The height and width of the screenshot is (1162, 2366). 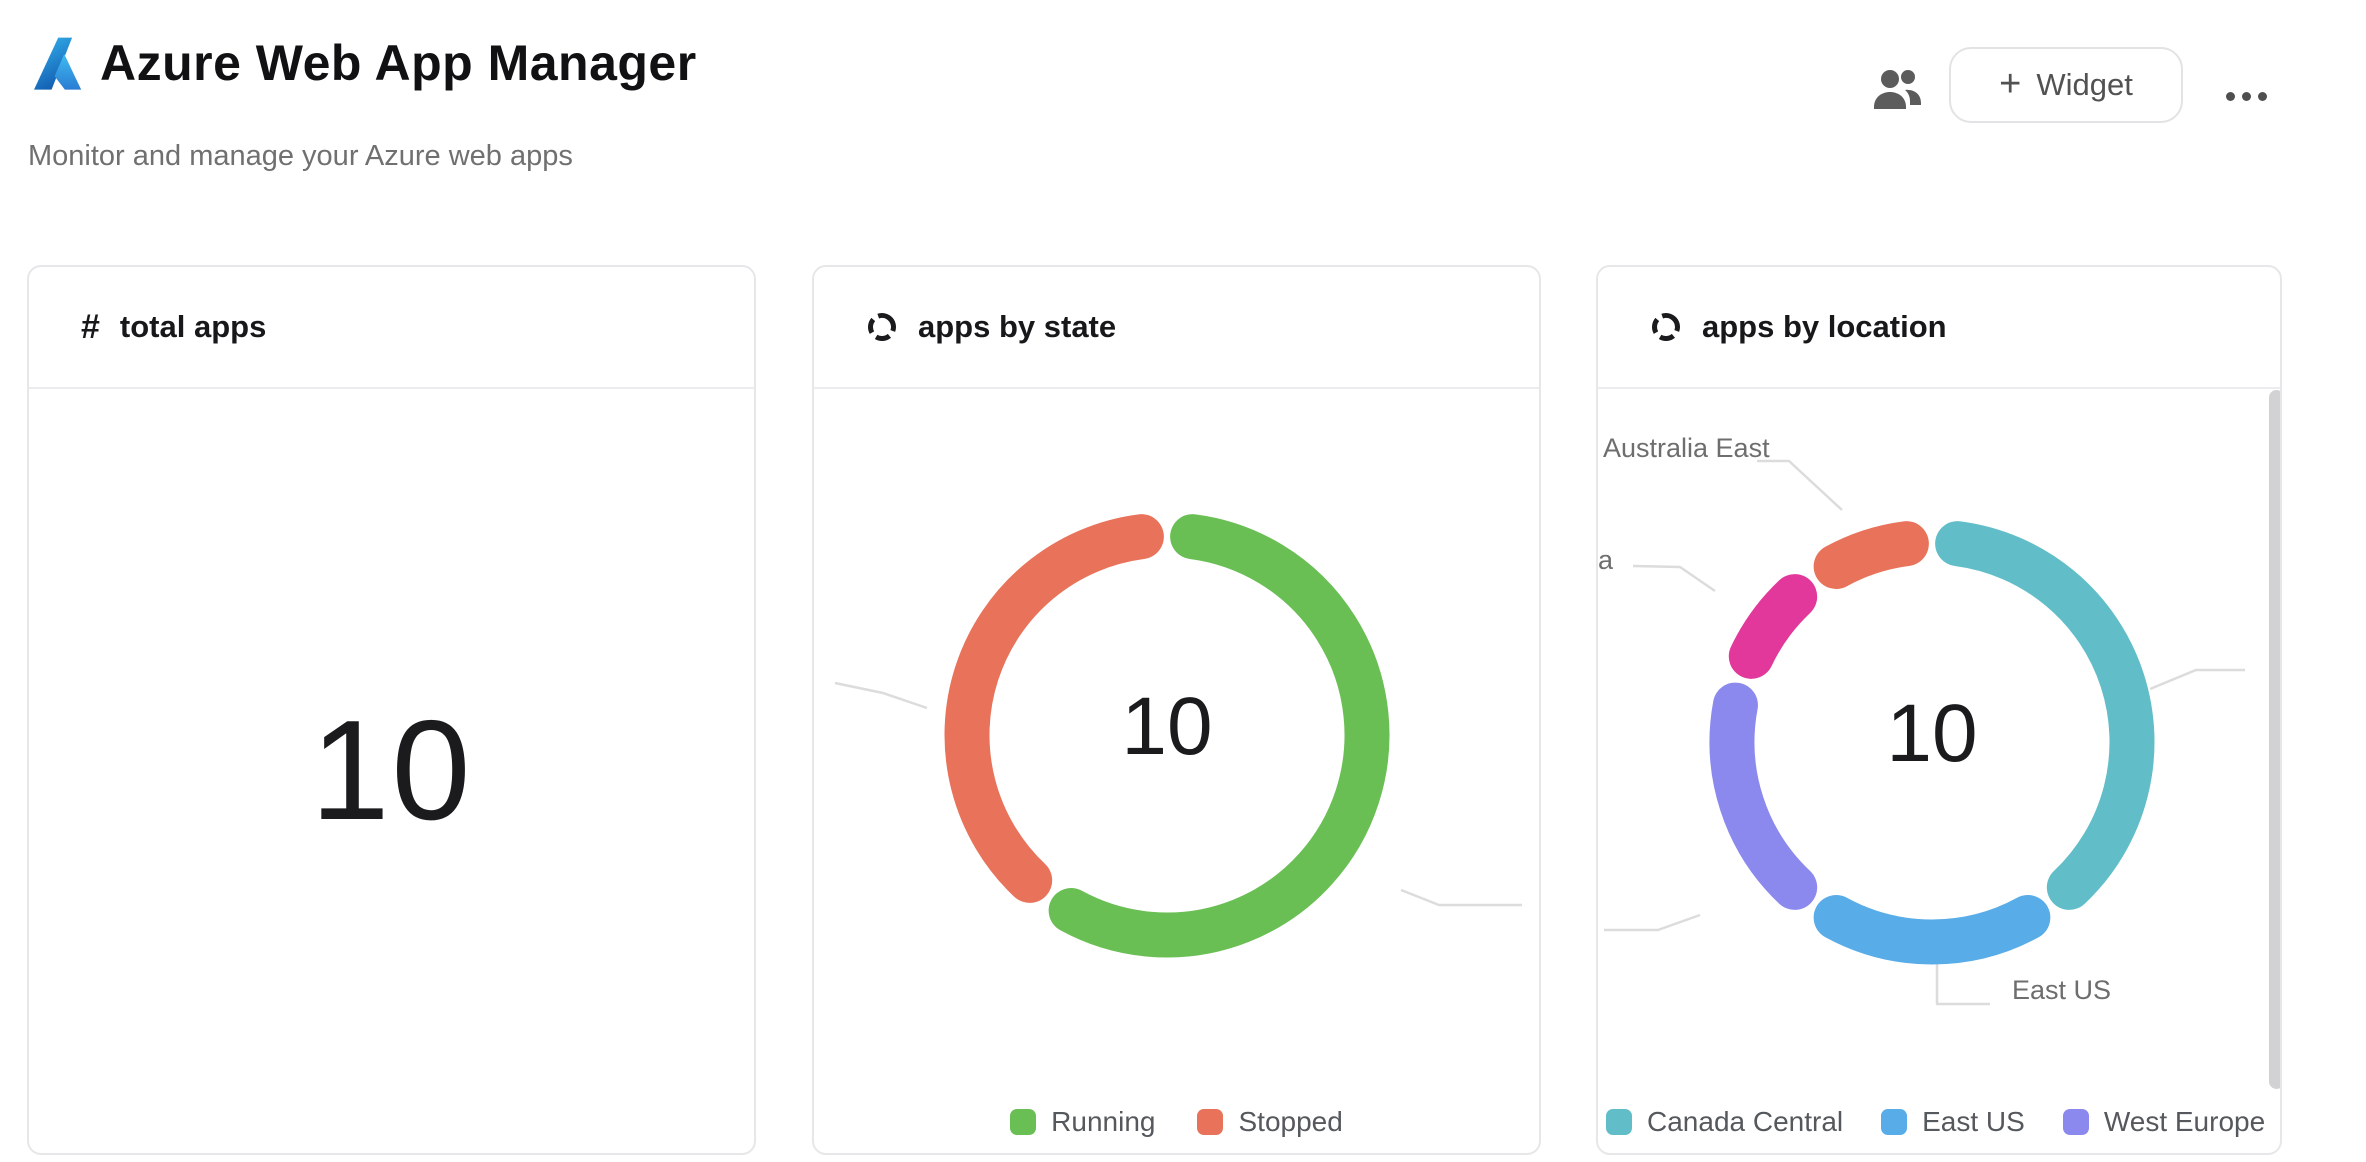 What do you see at coordinates (2010, 83) in the screenshot?
I see `plus-icon: +` at bounding box center [2010, 83].